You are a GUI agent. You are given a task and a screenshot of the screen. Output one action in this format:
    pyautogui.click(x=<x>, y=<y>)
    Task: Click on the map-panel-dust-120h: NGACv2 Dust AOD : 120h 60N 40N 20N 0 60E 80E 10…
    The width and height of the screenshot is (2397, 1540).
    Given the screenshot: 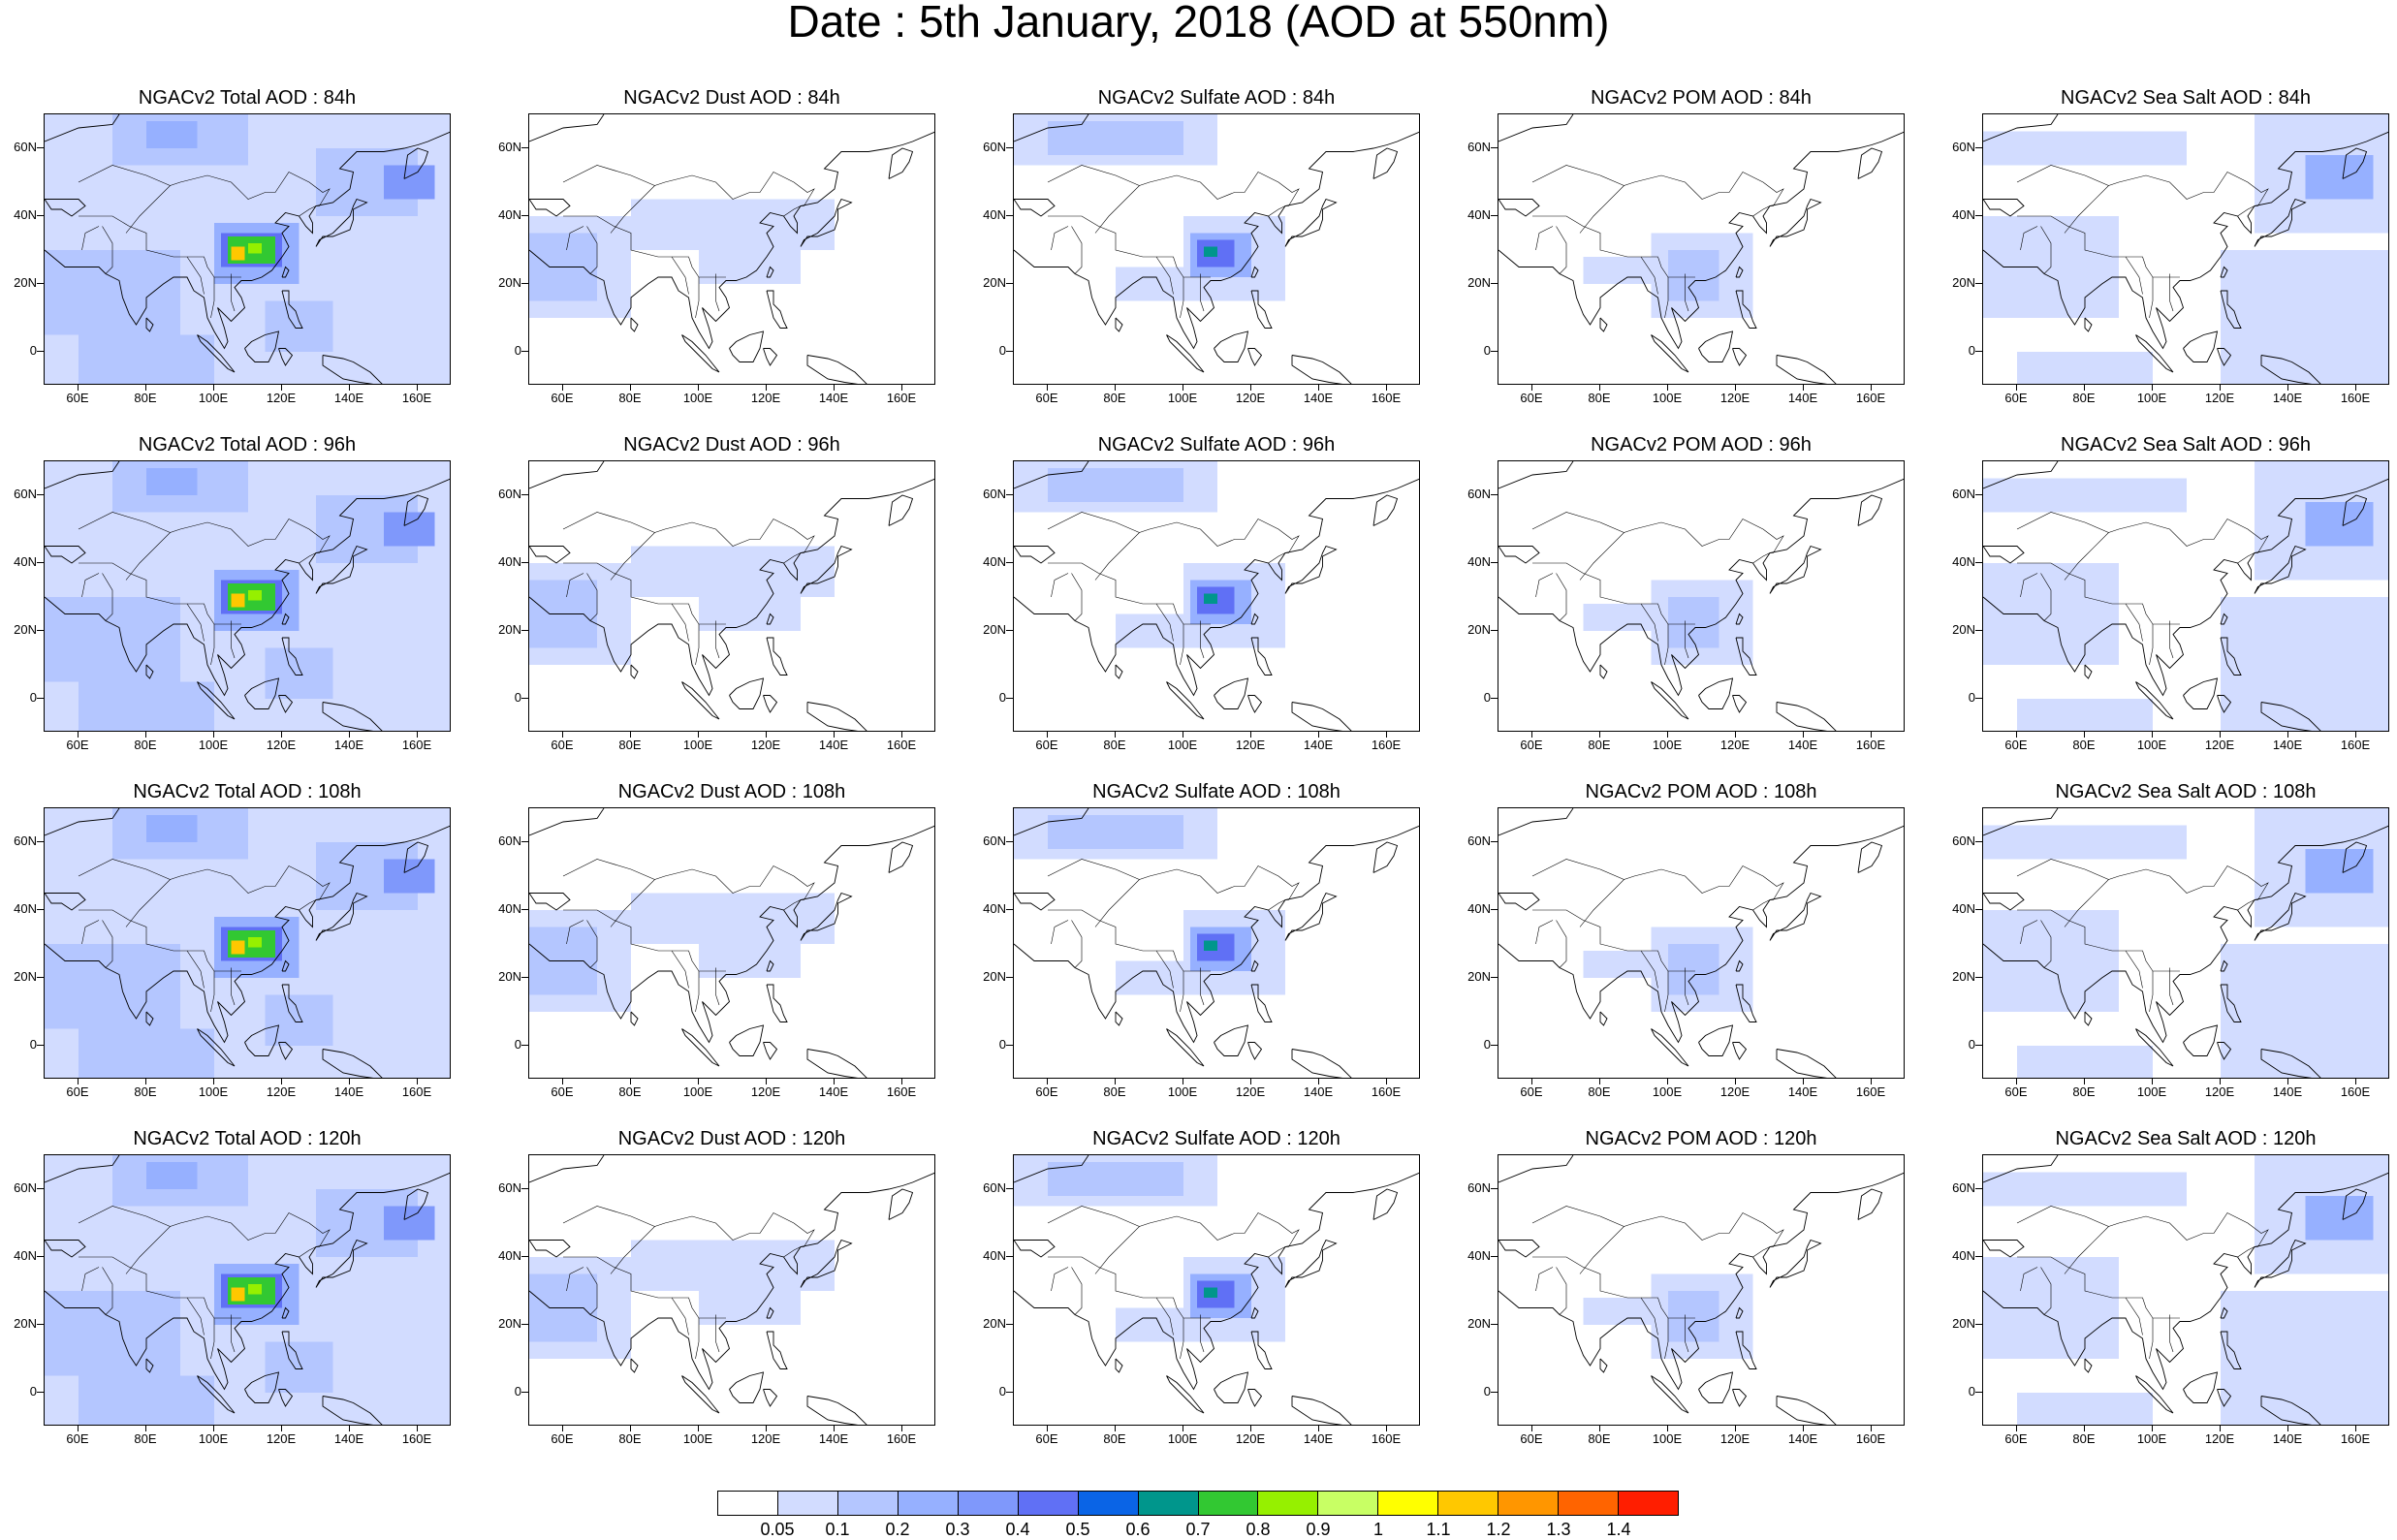 What is the action you would take?
    pyautogui.click(x=713, y=1288)
    